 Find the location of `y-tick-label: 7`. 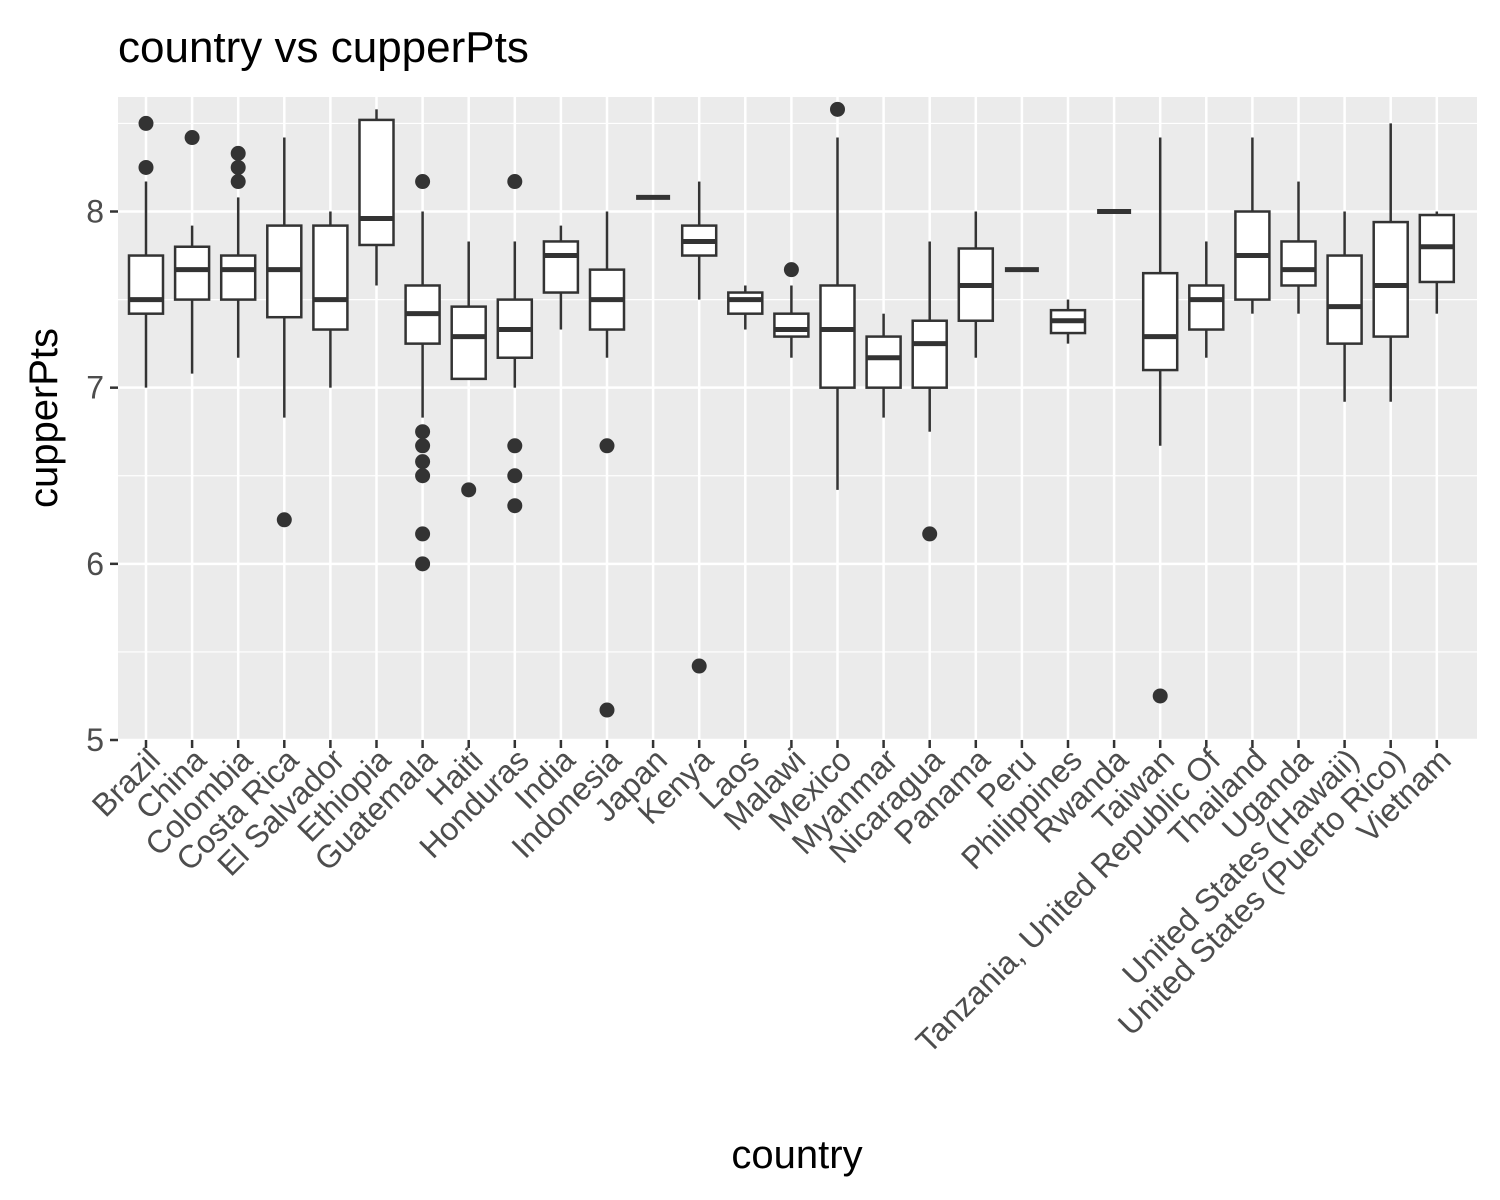

y-tick-label: 7 is located at coordinates (95, 388).